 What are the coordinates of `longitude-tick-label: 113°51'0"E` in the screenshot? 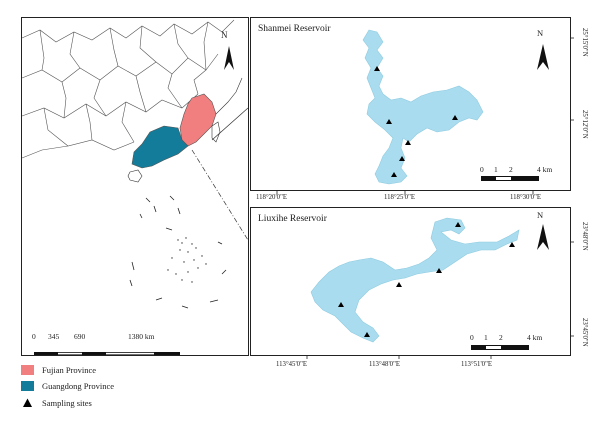 It's located at (477, 364).